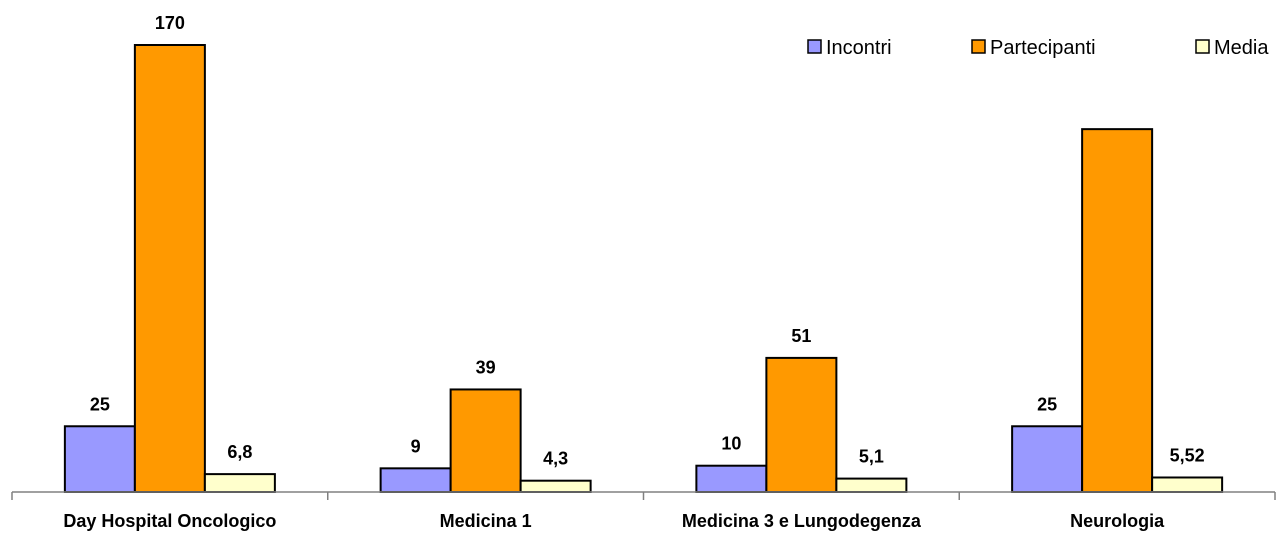 Image resolution: width=1279 pixels, height=535 pixels. What do you see at coordinates (555, 459) in the screenshot?
I see `value-label-media-2: 4,3` at bounding box center [555, 459].